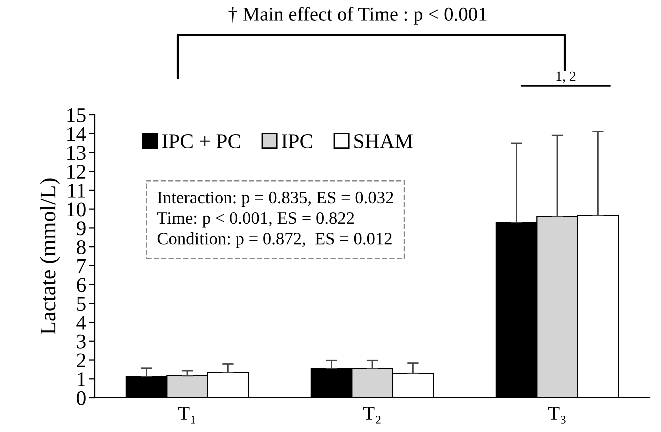 Image resolution: width=661 pixels, height=432 pixels. I want to click on y-tick-label: 14, so click(77, 134).